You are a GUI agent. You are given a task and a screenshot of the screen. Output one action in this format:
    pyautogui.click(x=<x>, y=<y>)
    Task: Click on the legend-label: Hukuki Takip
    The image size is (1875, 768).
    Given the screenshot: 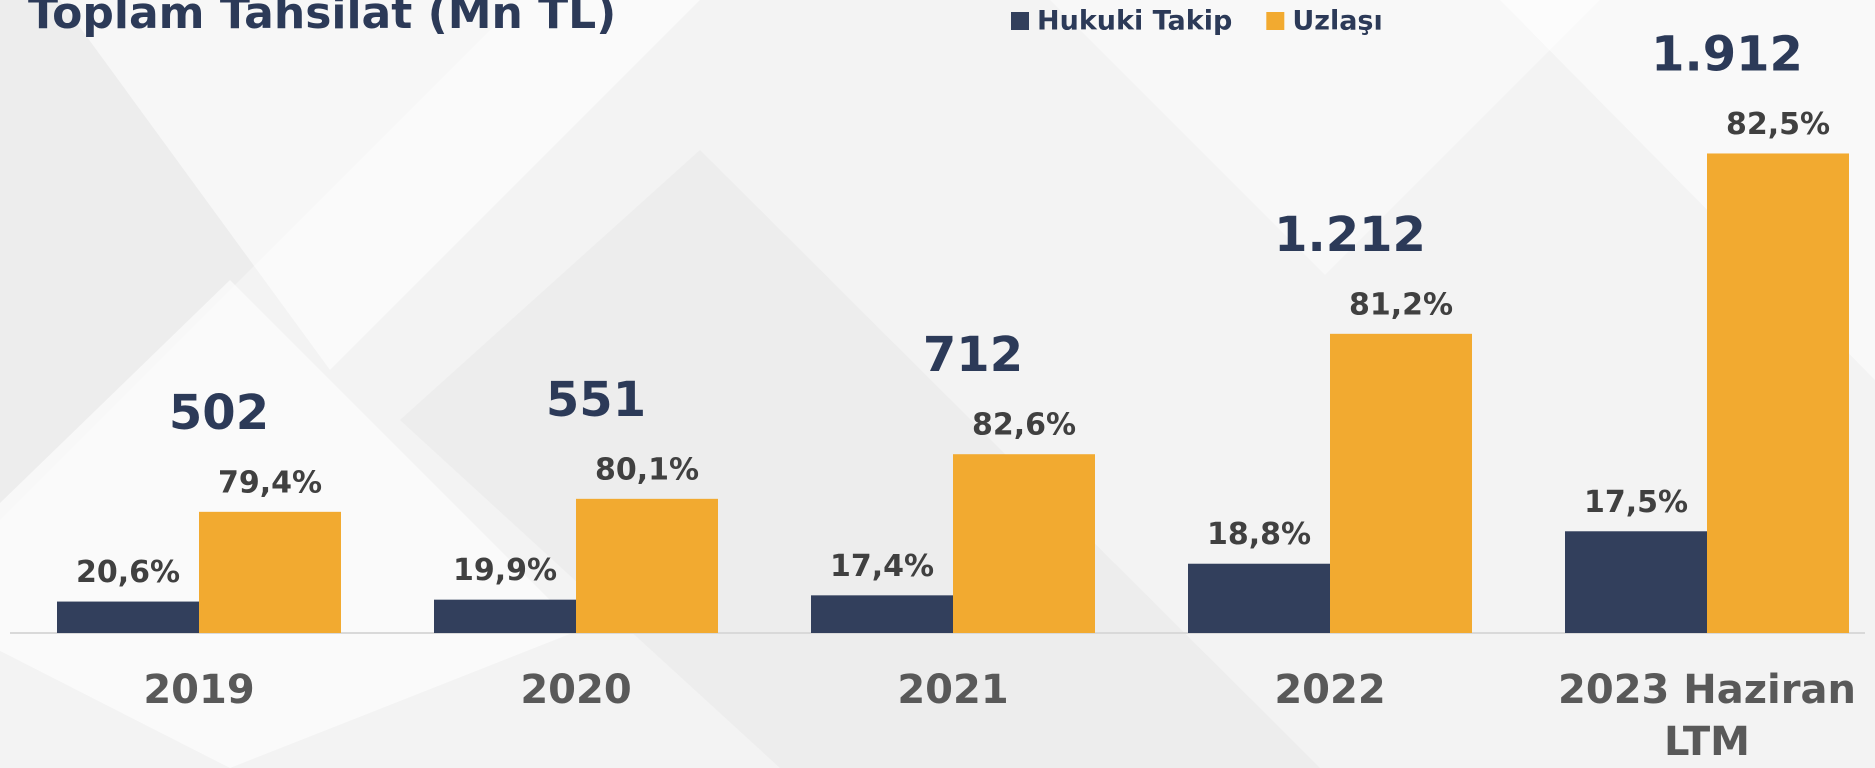 What is the action you would take?
    pyautogui.click(x=1134, y=21)
    